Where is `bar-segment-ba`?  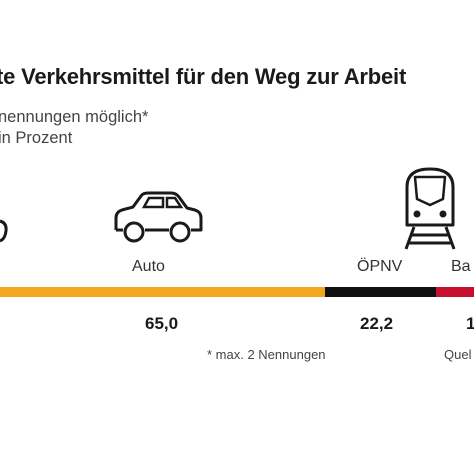
bar-segment-ba is located at coordinates (455, 292).